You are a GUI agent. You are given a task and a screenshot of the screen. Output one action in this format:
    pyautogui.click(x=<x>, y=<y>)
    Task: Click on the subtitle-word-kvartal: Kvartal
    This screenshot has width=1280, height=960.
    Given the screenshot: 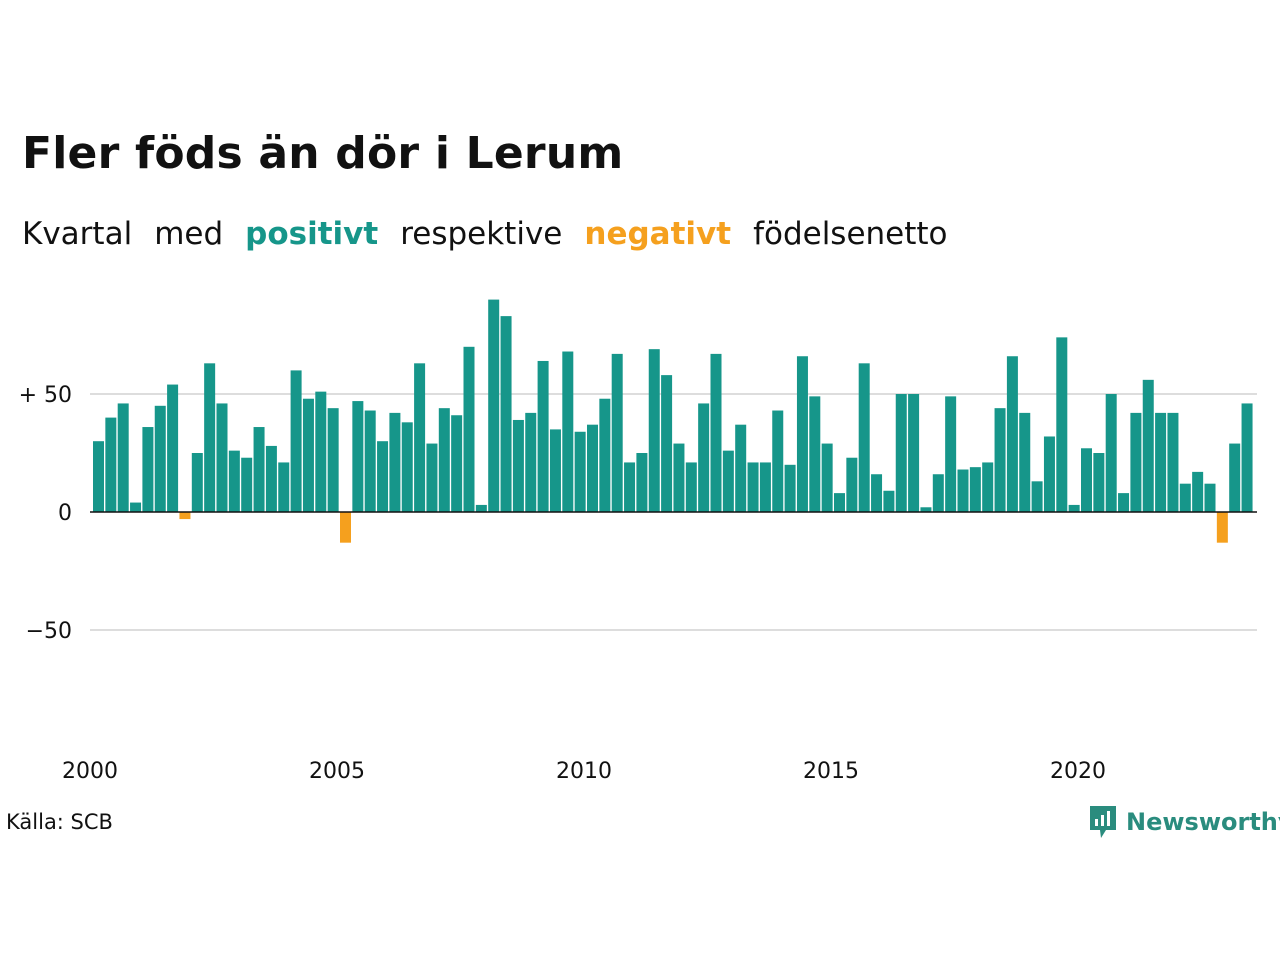 What is the action you would take?
    pyautogui.click(x=77, y=234)
    